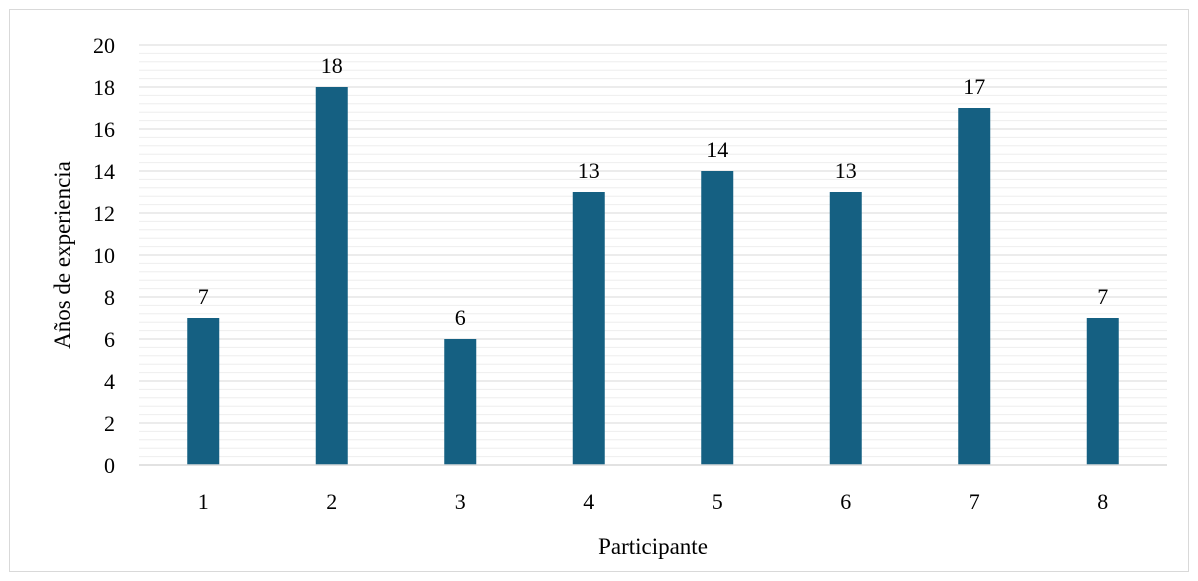 The height and width of the screenshot is (581, 1198). I want to click on y-axis-title: Años de experiencia, so click(62, 255).